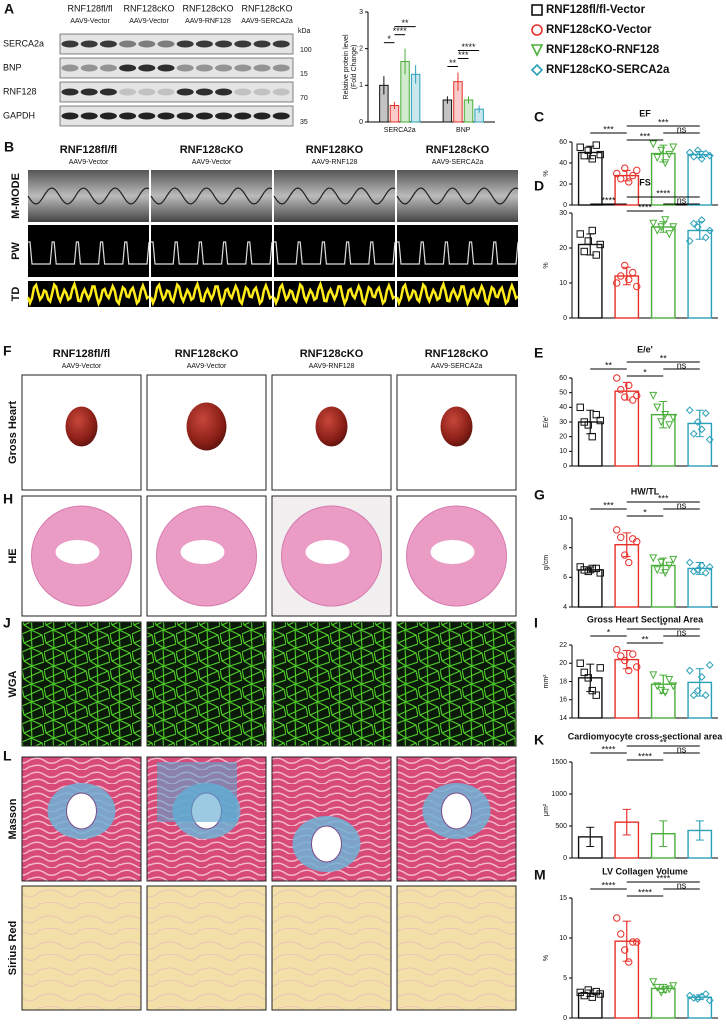 This screenshot has width=727, height=1027. What do you see at coordinates (7, 351) in the screenshot?
I see `panel-label: F` at bounding box center [7, 351].